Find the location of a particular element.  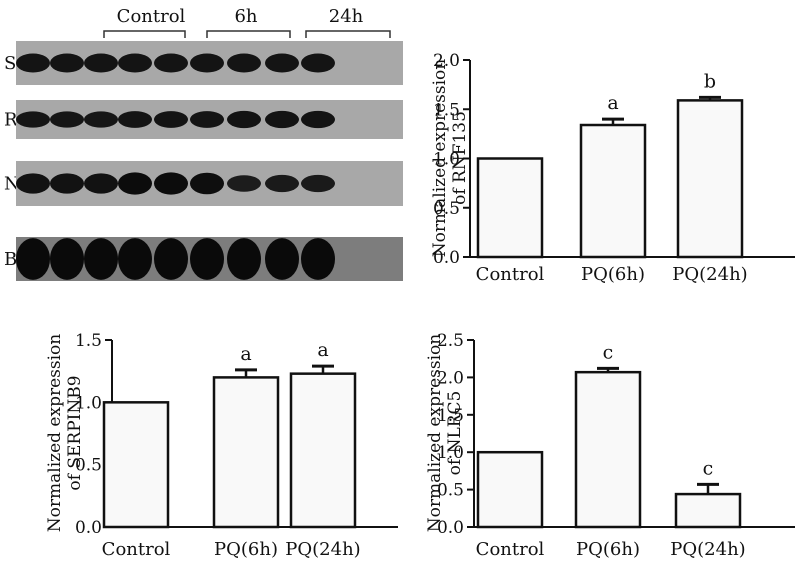

y-axis-label: Normalized expressionof NLRC5 is located at coordinates (445, 433).